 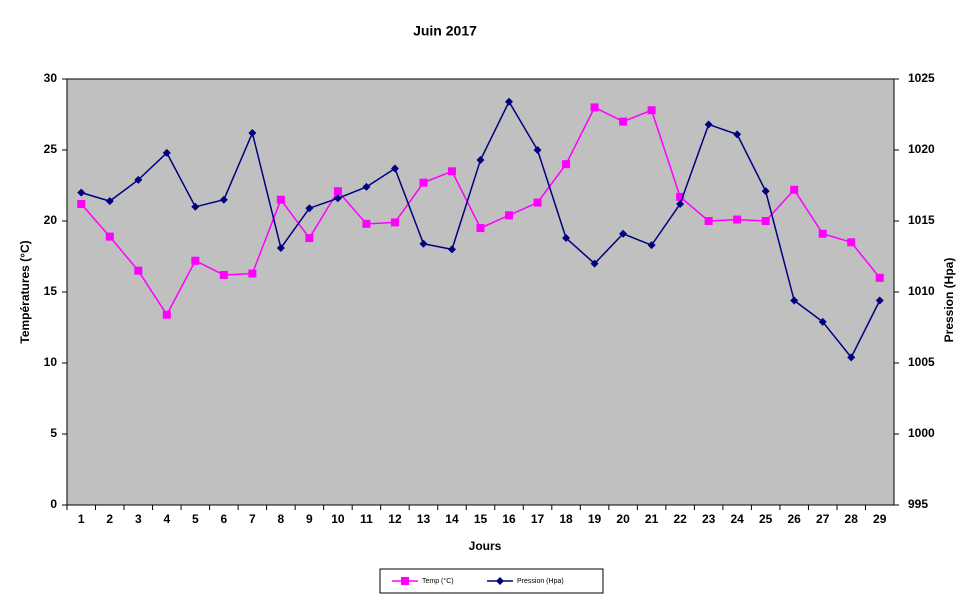 What do you see at coordinates (652, 519) in the screenshot?
I see `x-tick-label: 21` at bounding box center [652, 519].